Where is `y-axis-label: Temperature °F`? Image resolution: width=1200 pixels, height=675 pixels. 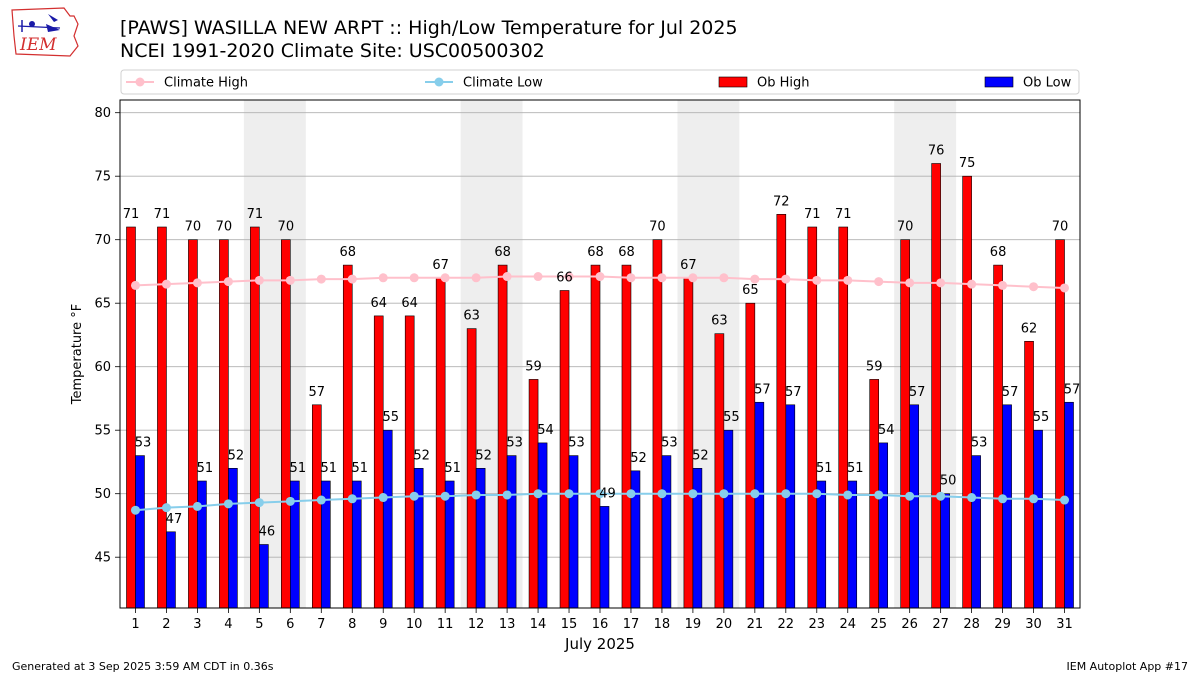 y-axis-label: Temperature °F is located at coordinates (77, 354).